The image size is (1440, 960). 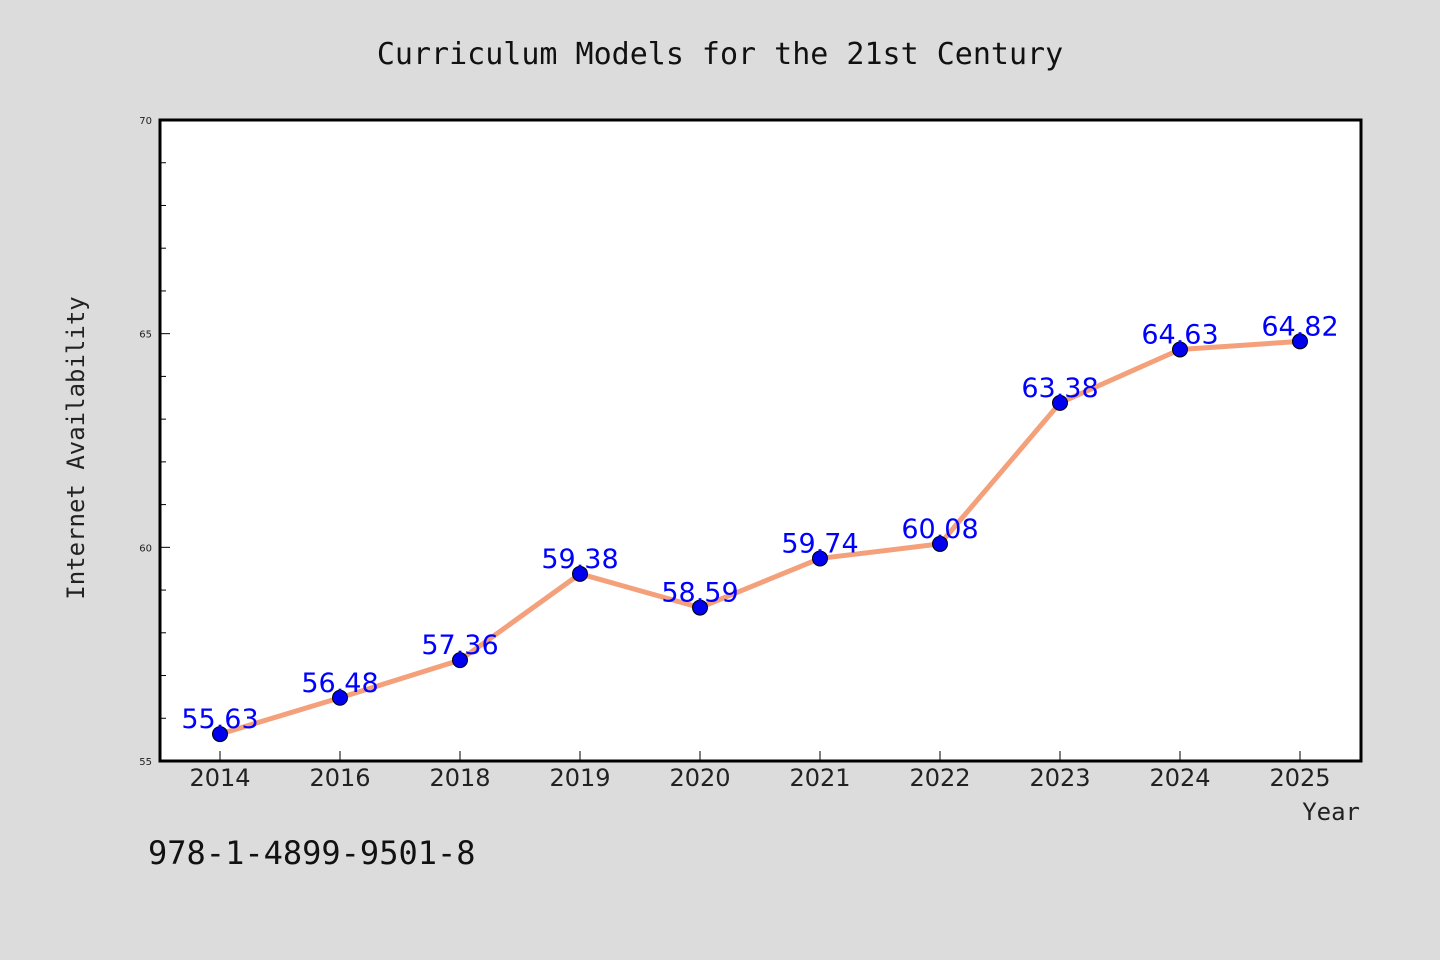 What do you see at coordinates (939, 529) in the screenshot?
I see `data-label: 60.08` at bounding box center [939, 529].